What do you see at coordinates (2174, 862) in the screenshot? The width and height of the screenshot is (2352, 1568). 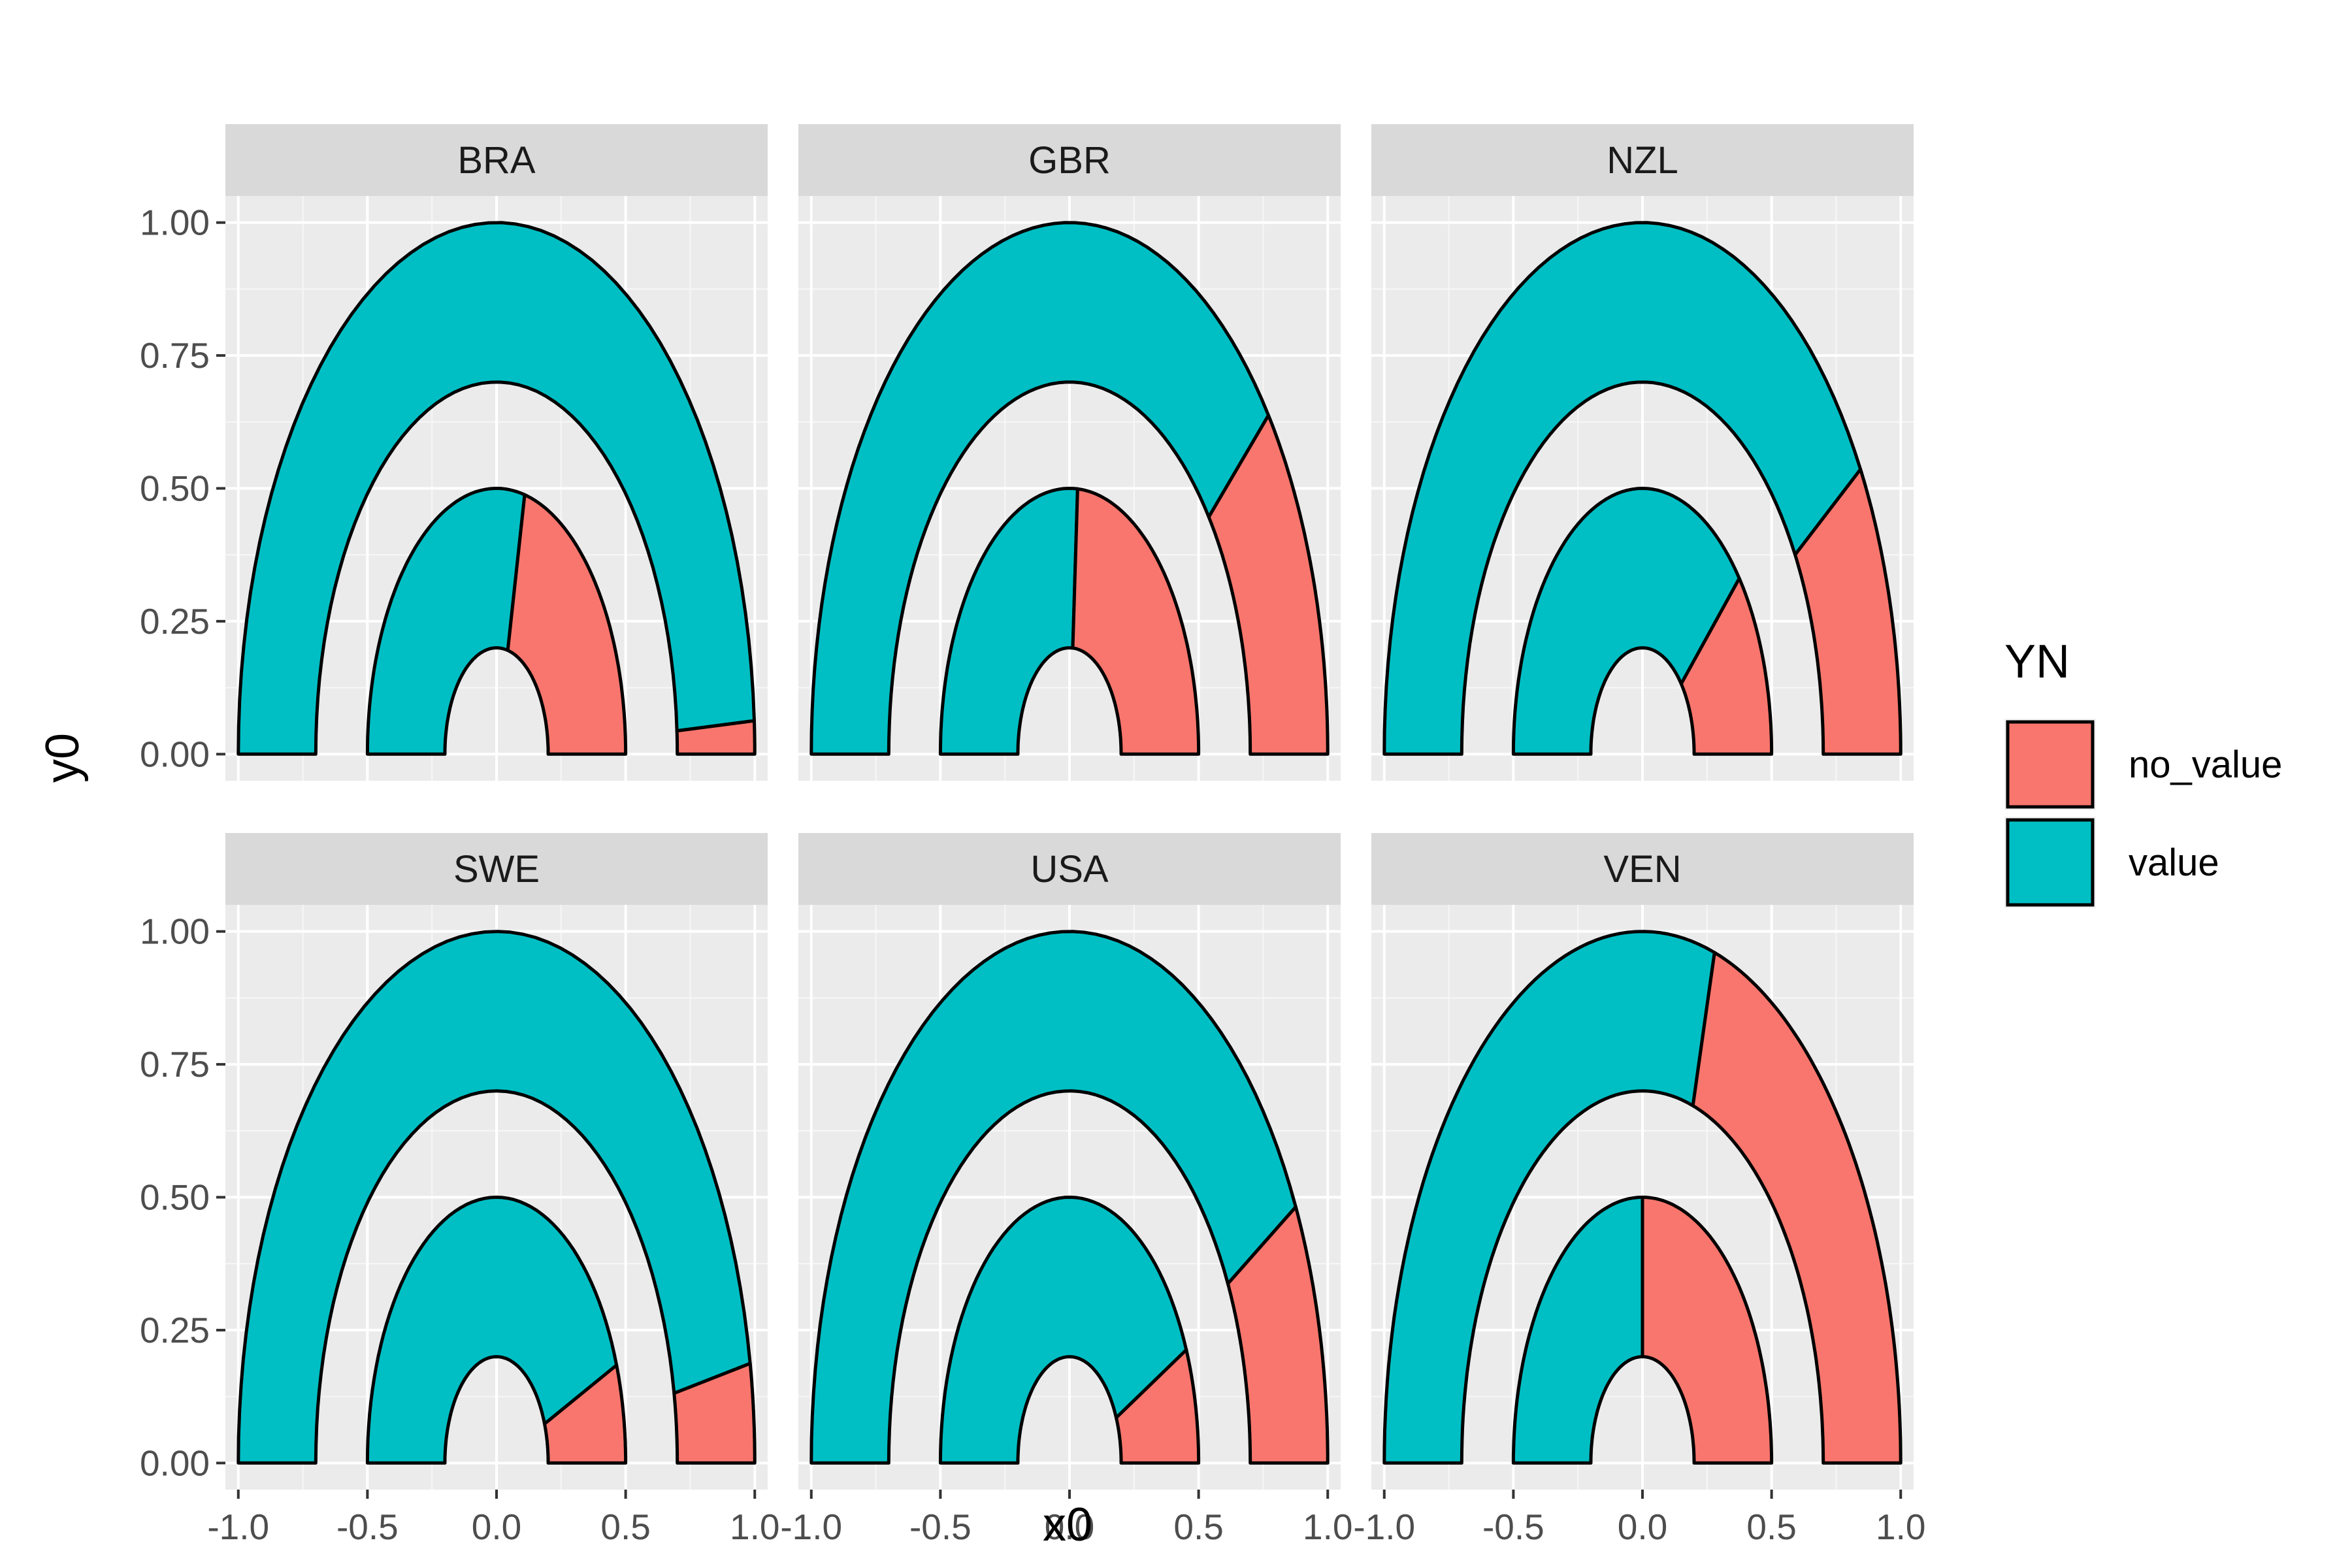 I see `legend-label: value` at bounding box center [2174, 862].